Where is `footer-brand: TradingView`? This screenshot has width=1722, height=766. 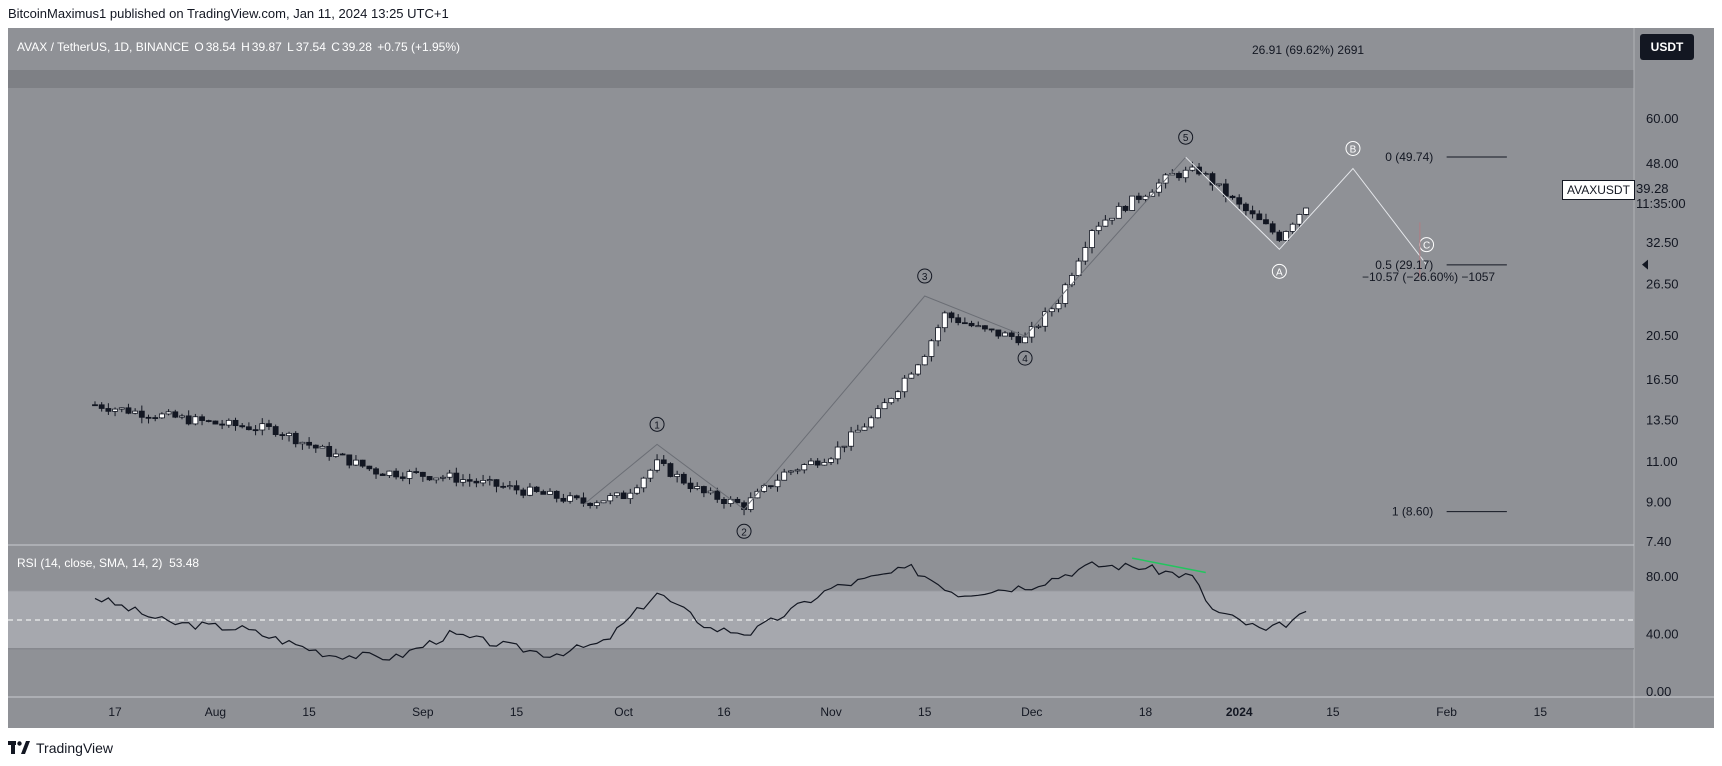
footer-brand: TradingView is located at coordinates (60, 748).